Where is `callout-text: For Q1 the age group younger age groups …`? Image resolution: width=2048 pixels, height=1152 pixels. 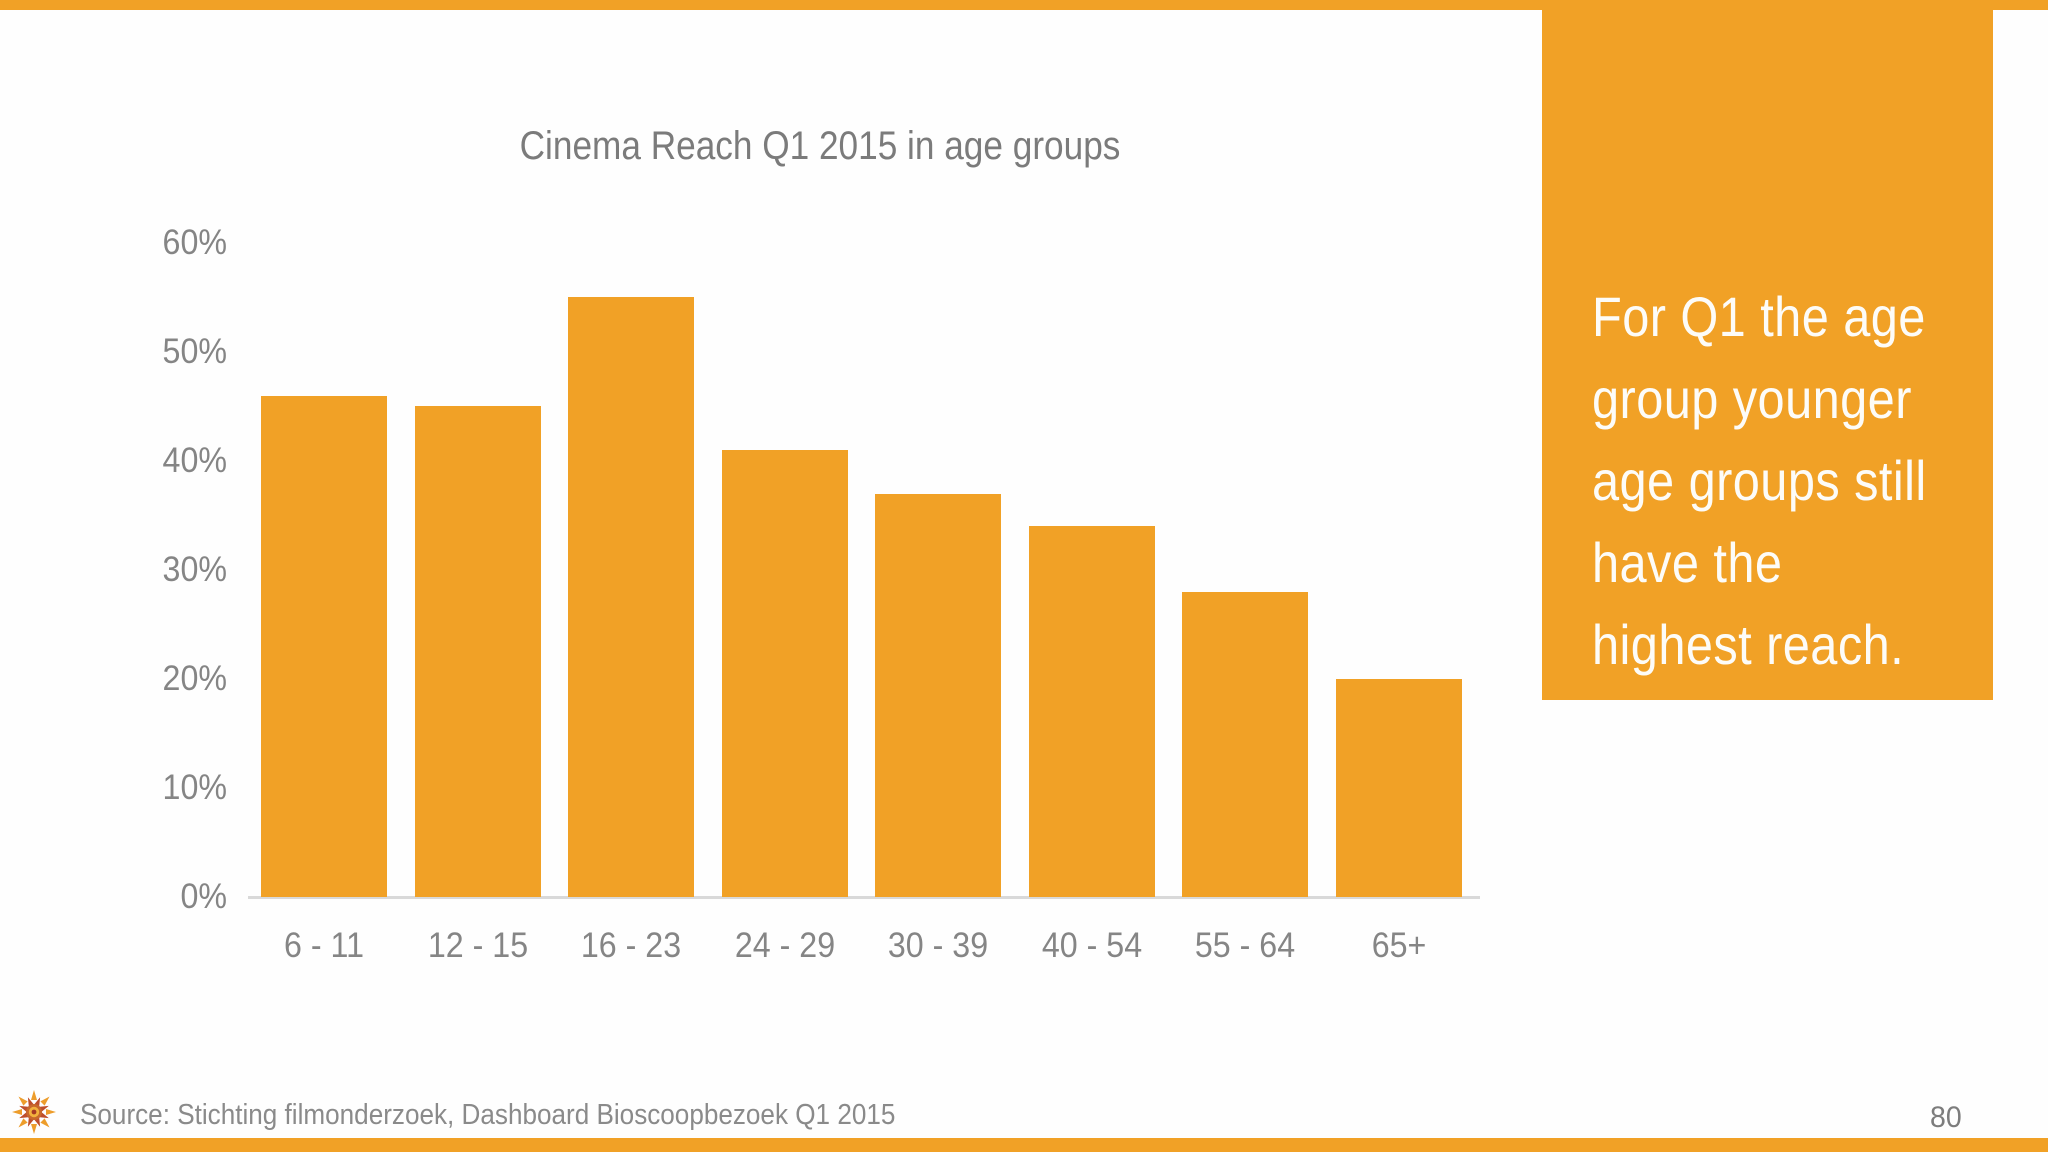 callout-text: For Q1 the age group younger age groups … is located at coordinates (1784, 481).